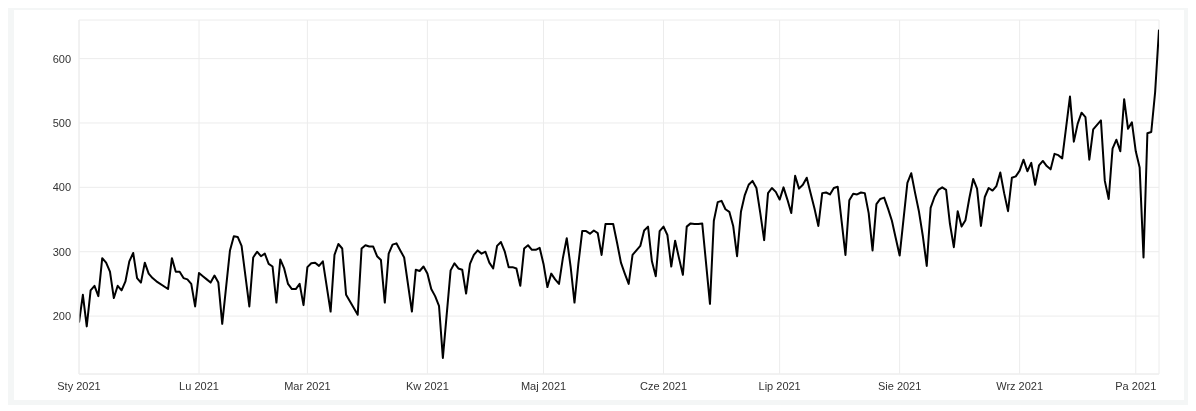 The height and width of the screenshot is (411, 1196). What do you see at coordinates (61, 251) in the screenshot?
I see `y-tick-label: 300` at bounding box center [61, 251].